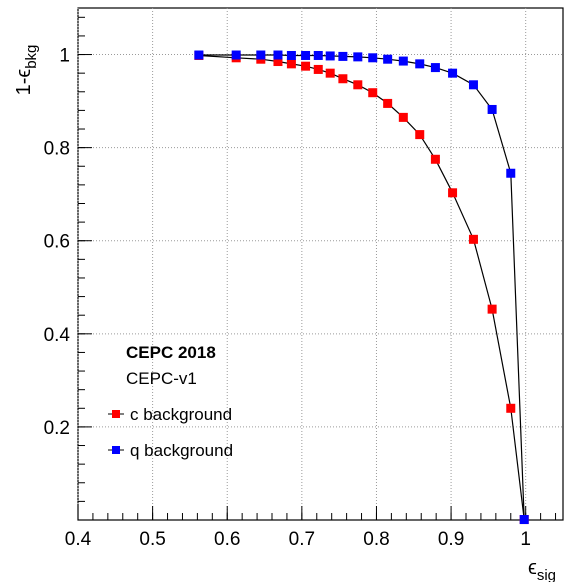 Image resolution: width=570 pixels, height=582 pixels. I want to click on x-tick-label: 0.4, so click(78, 539).